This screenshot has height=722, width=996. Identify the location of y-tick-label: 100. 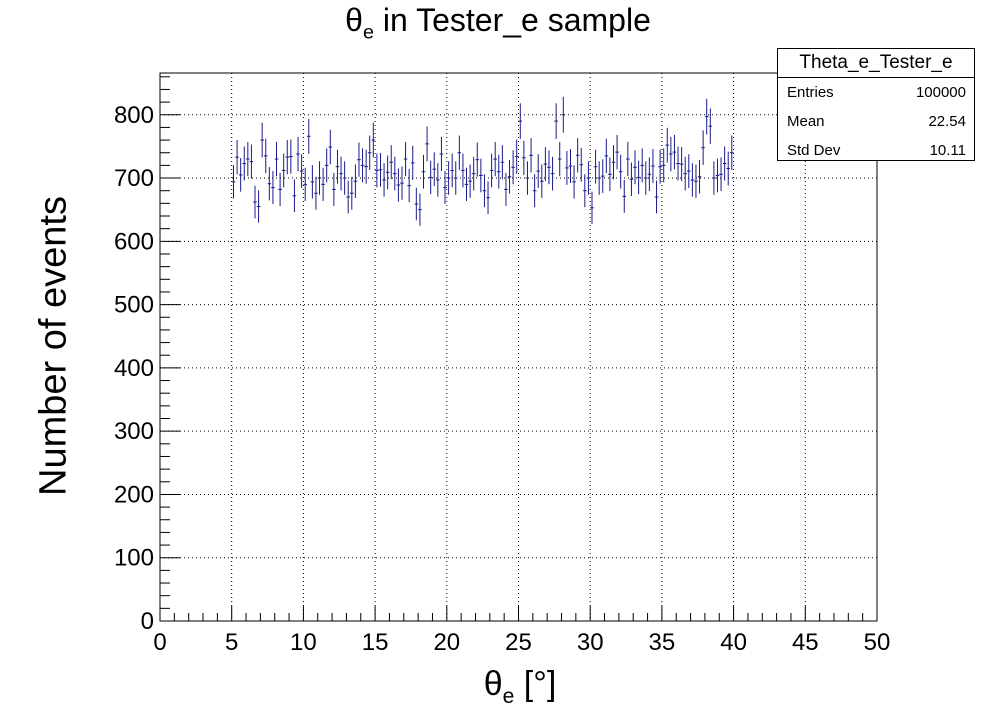
(134, 558).